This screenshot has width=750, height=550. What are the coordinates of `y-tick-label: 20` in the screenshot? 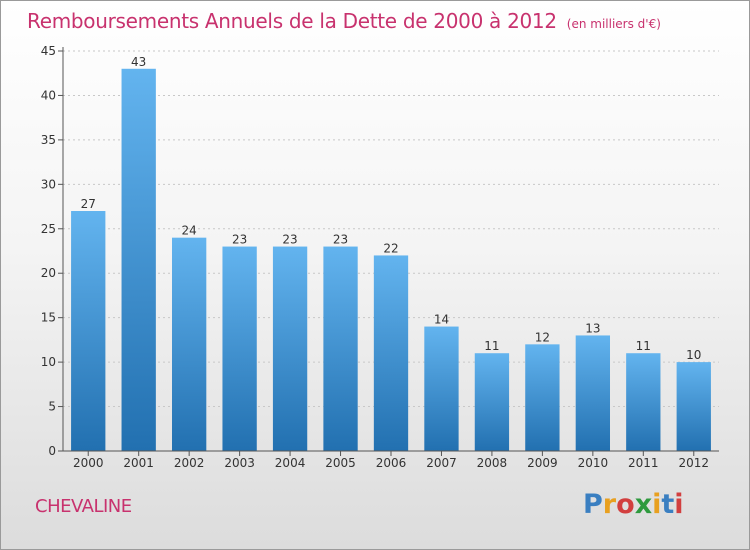 It's located at (48, 273).